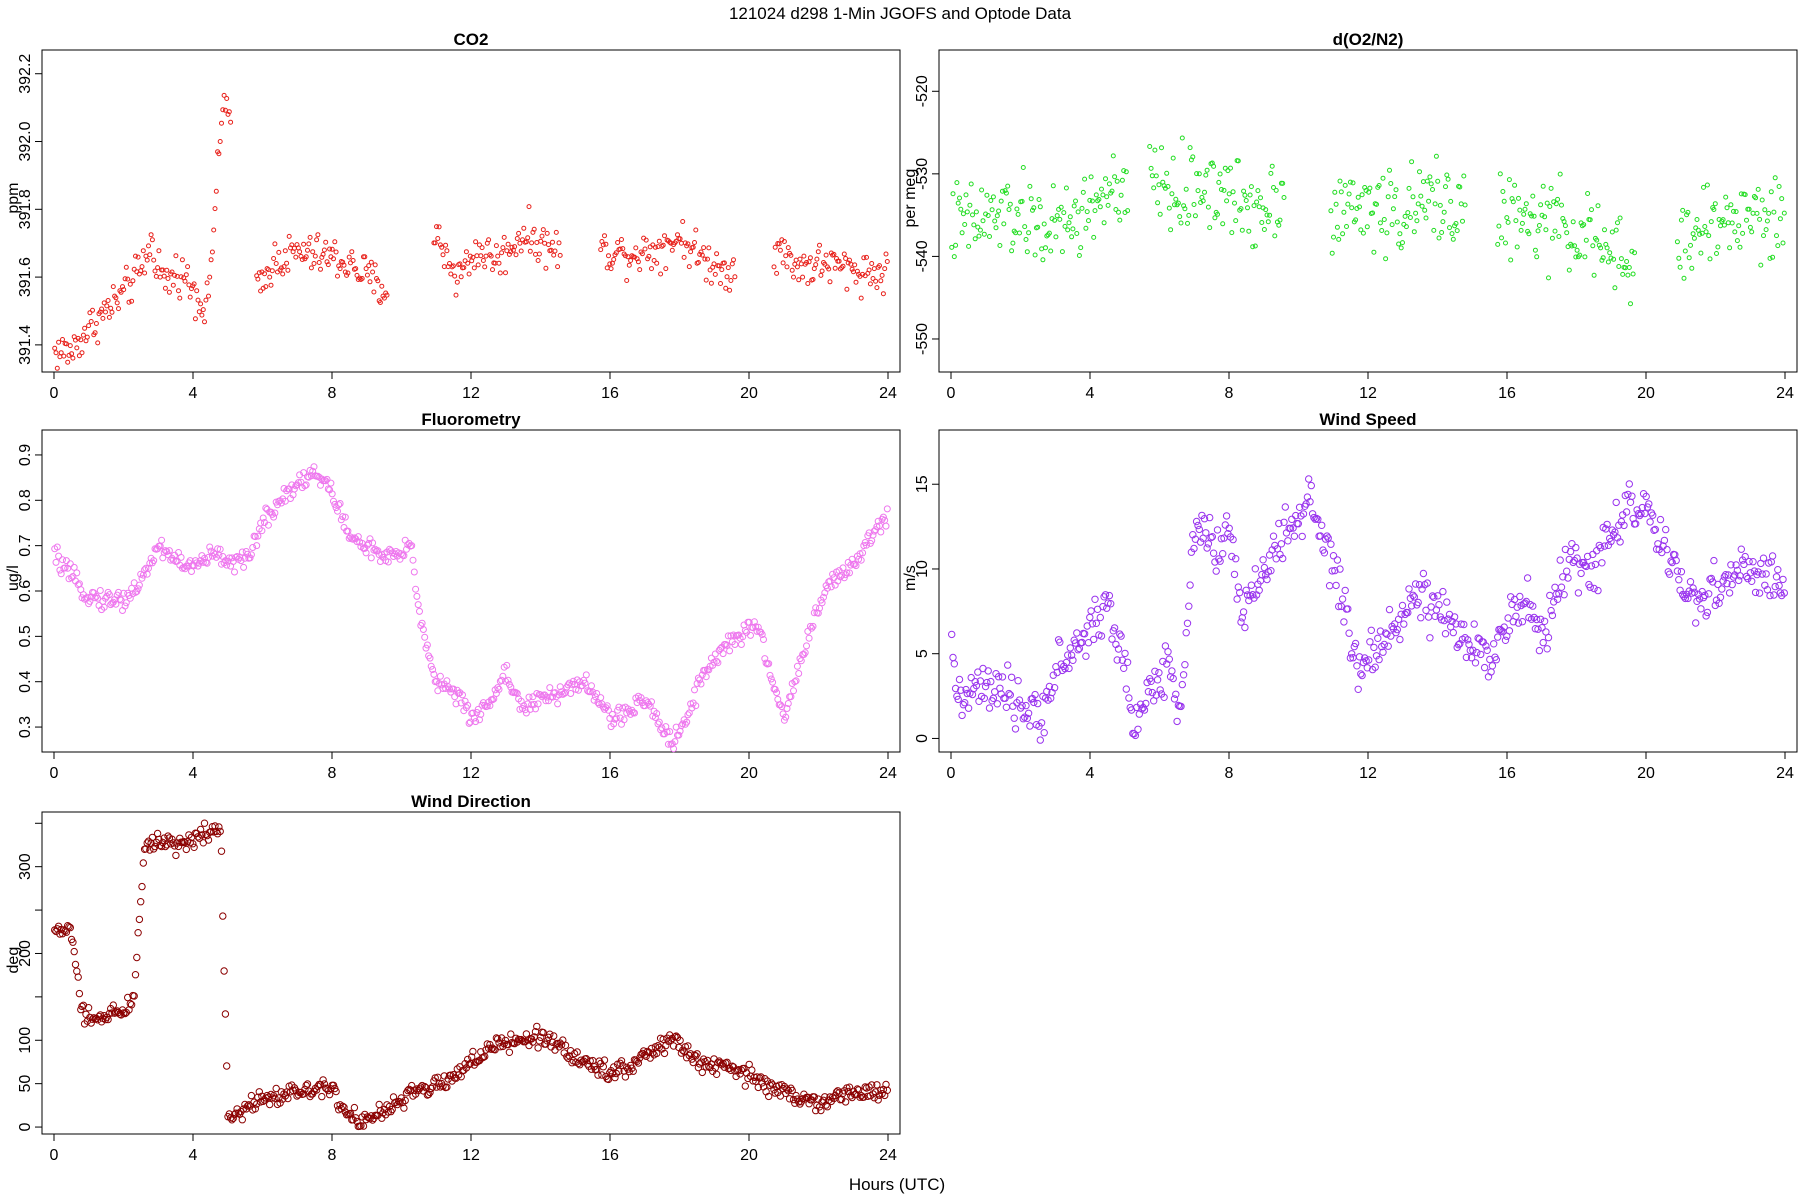  What do you see at coordinates (951, 773) in the screenshot?
I see `x-tick-label: 0` at bounding box center [951, 773].